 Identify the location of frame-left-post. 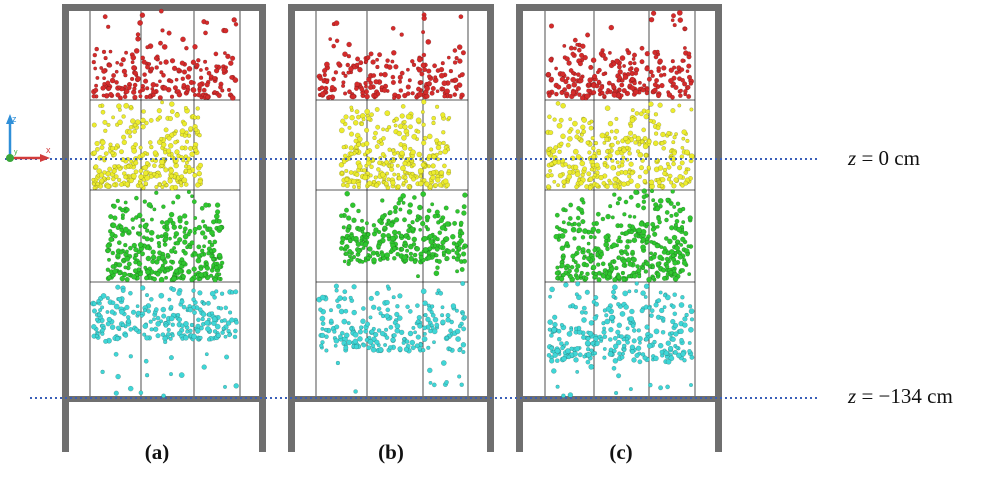
(65, 228).